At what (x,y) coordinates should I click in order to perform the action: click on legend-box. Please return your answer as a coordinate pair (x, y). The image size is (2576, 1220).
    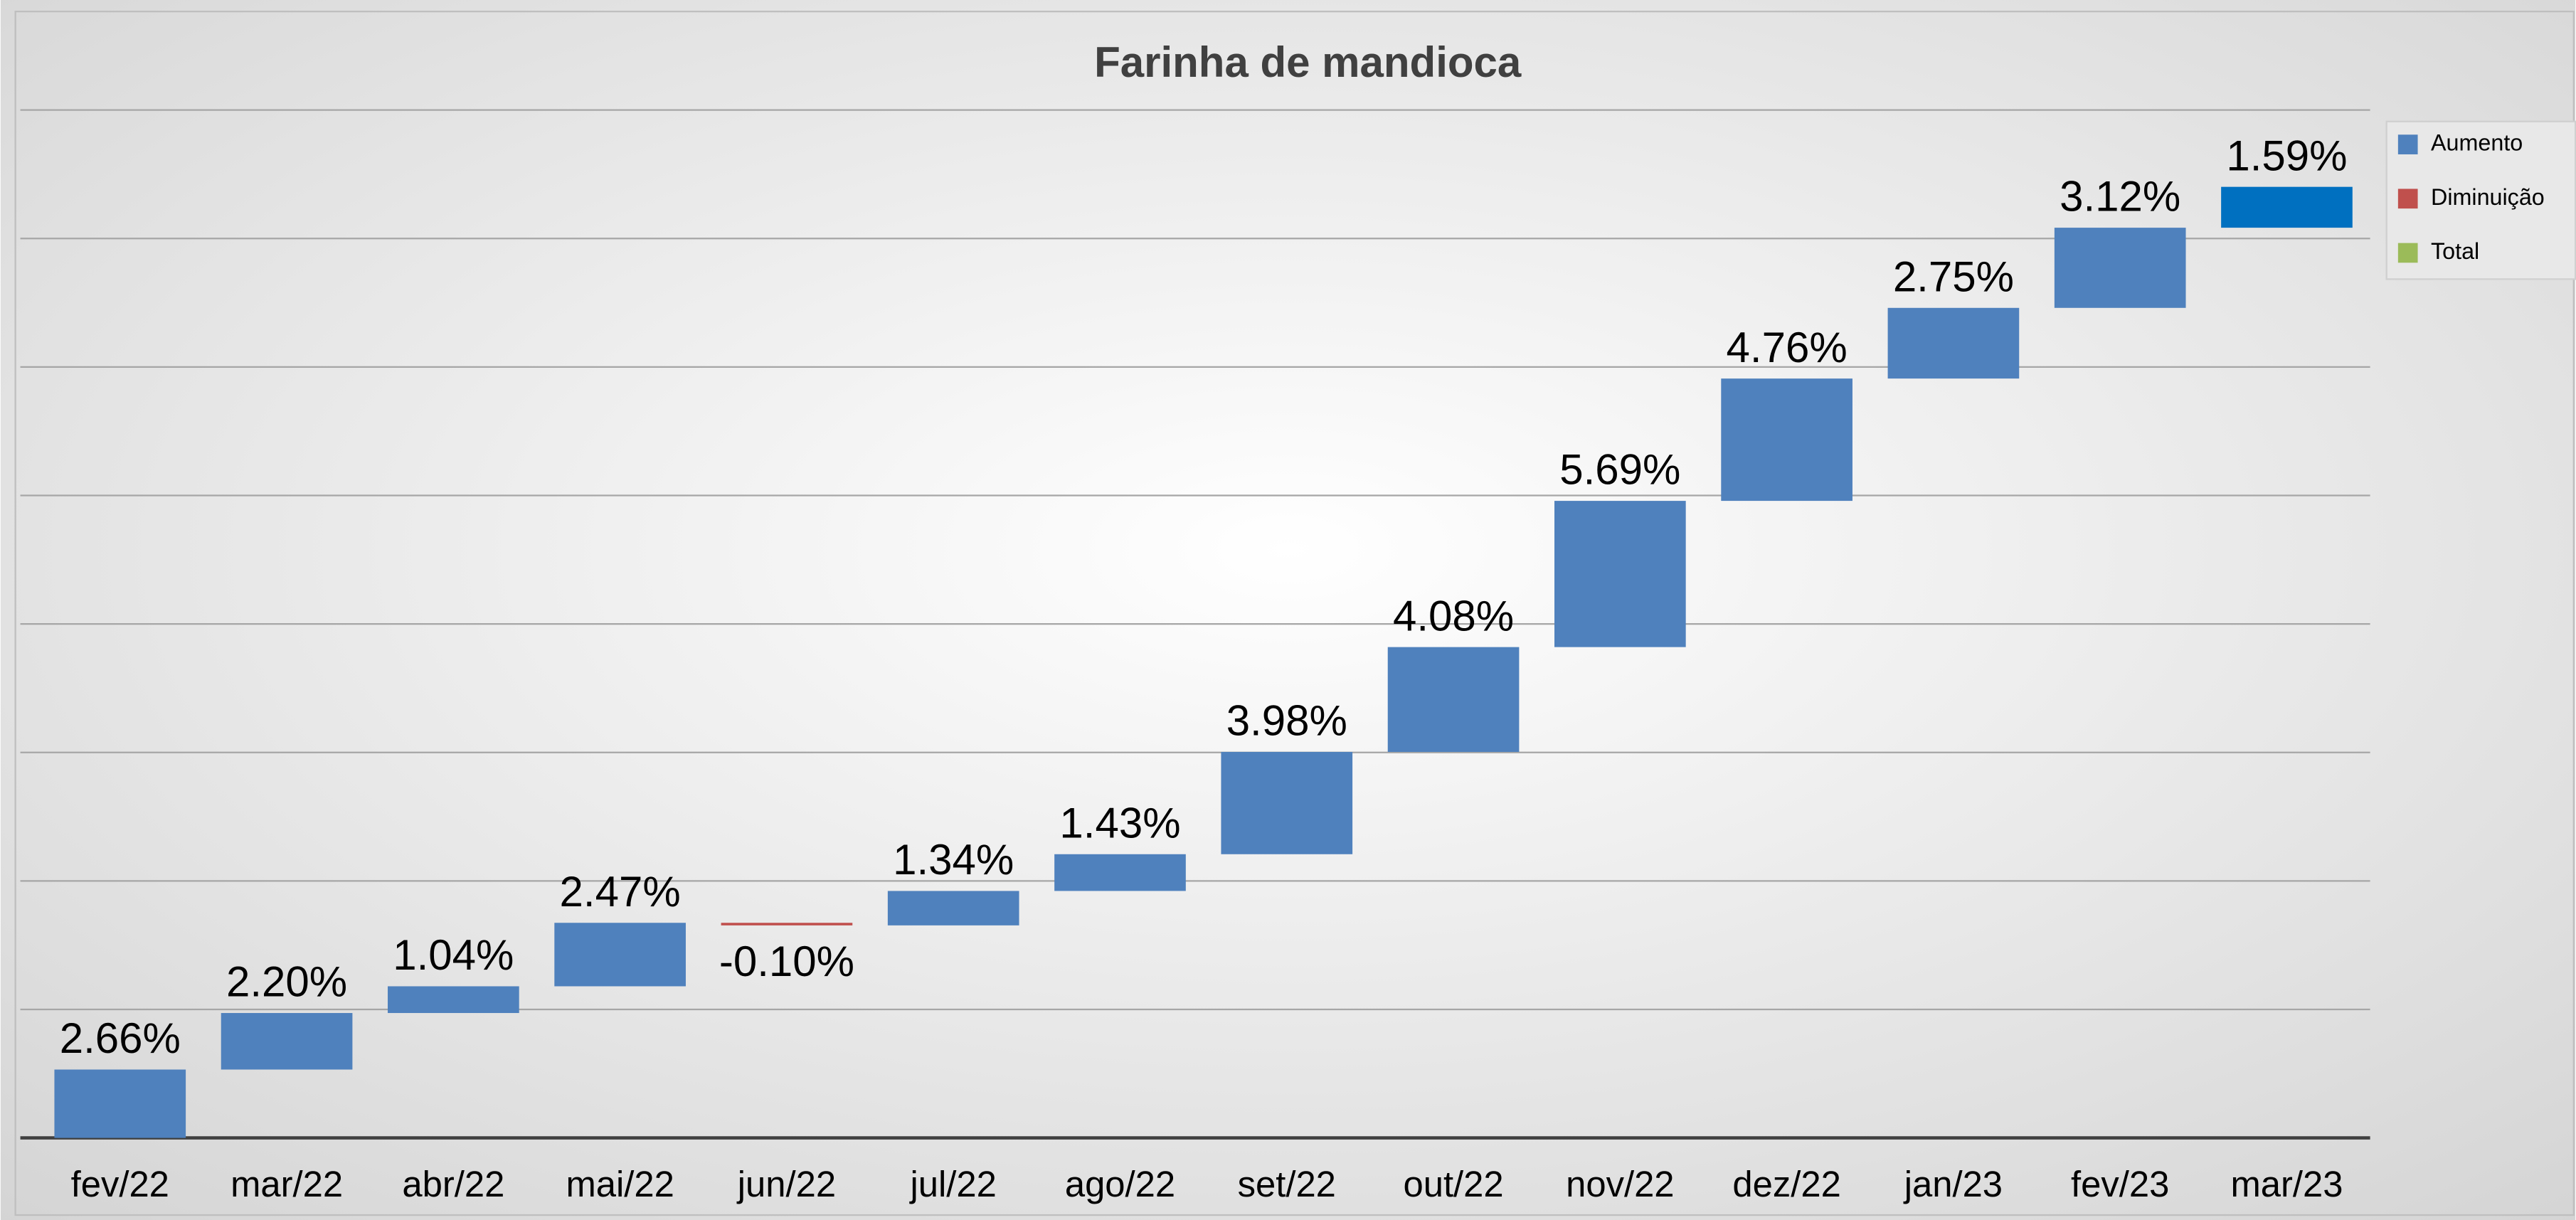
    Looking at the image, I should click on (2481, 200).